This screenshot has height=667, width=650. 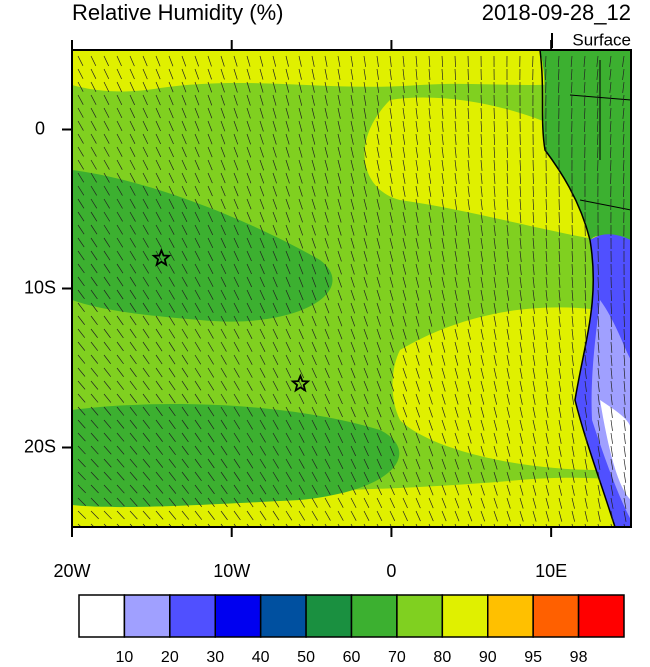 I want to click on lon-tick-label: 0, so click(x=391, y=571).